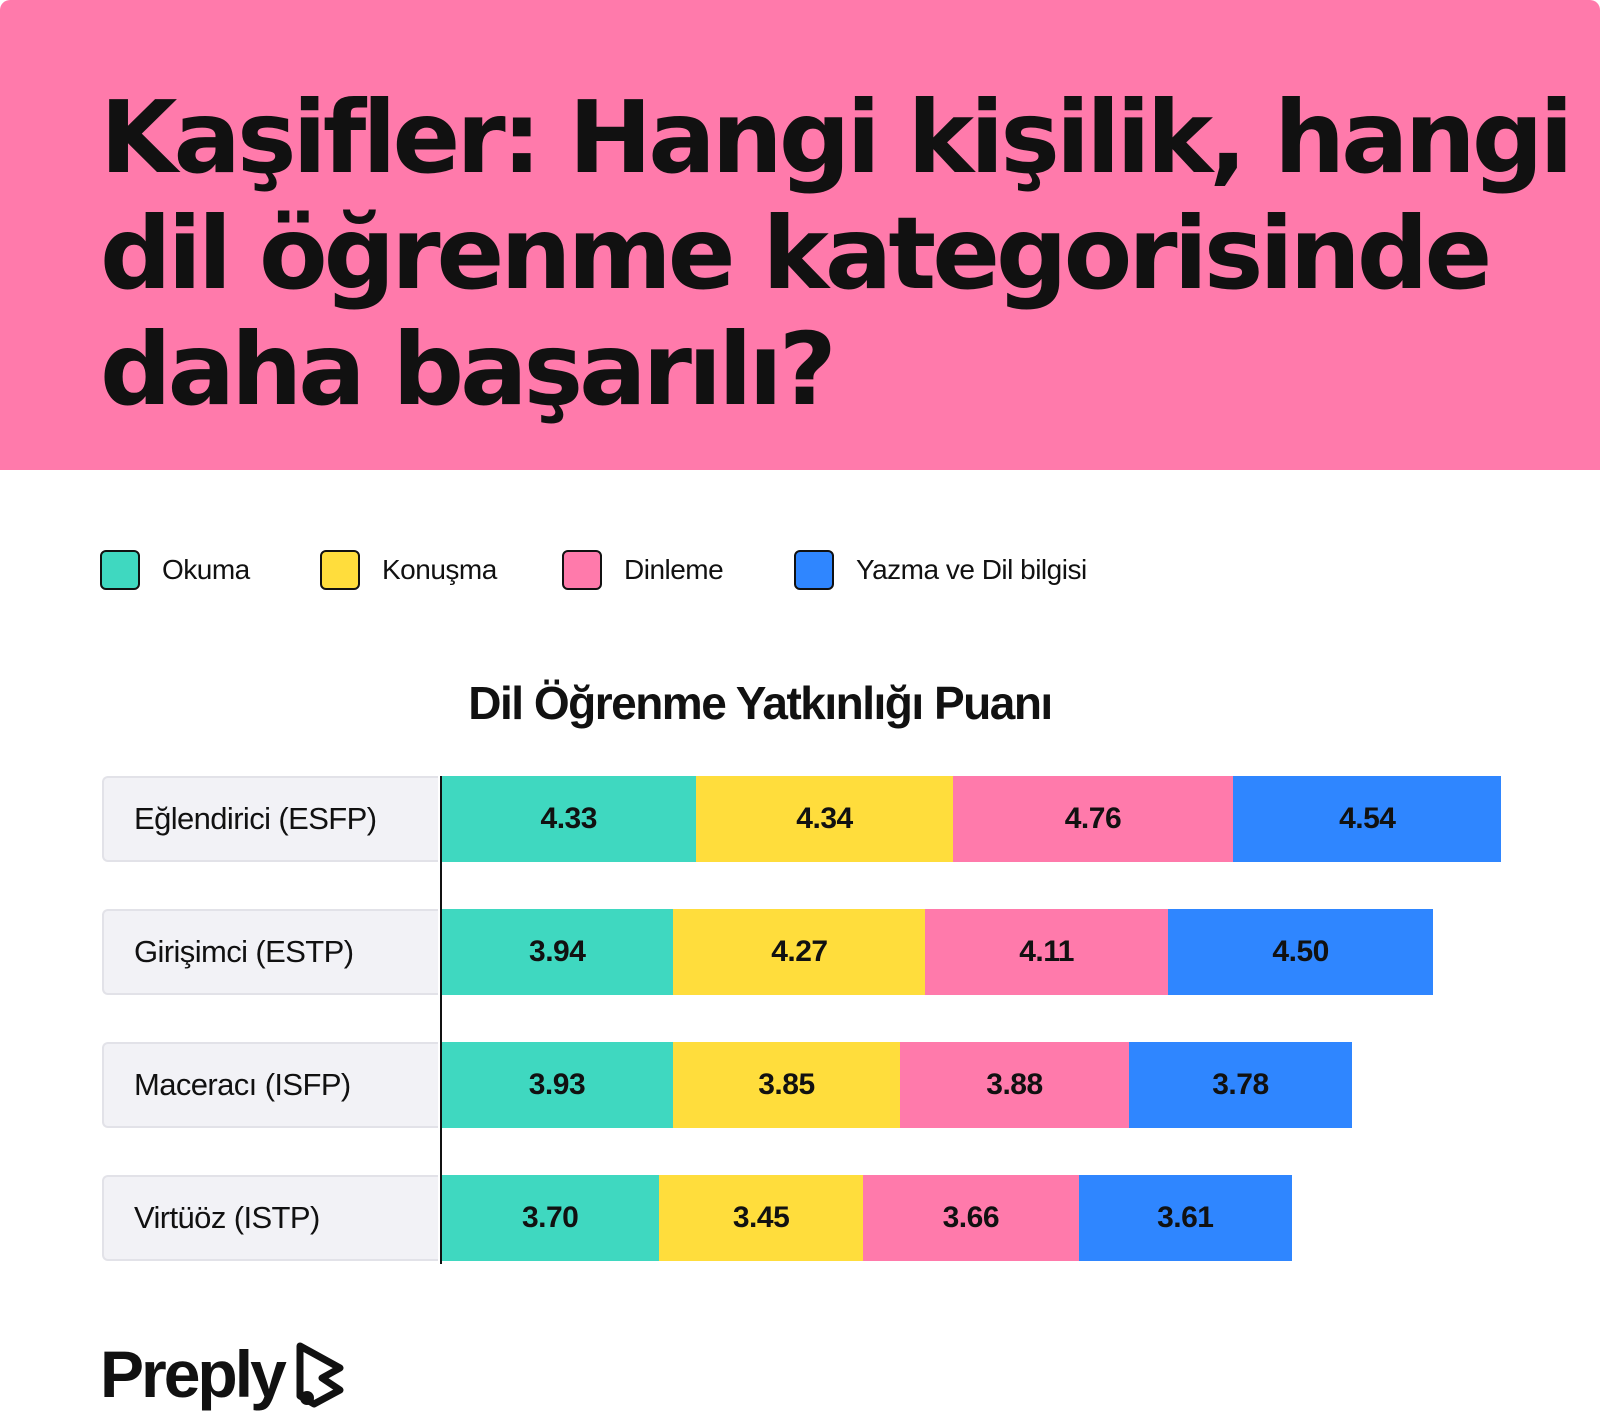  I want to click on data-label-okuma-row-4: 3.70, so click(550, 1217).